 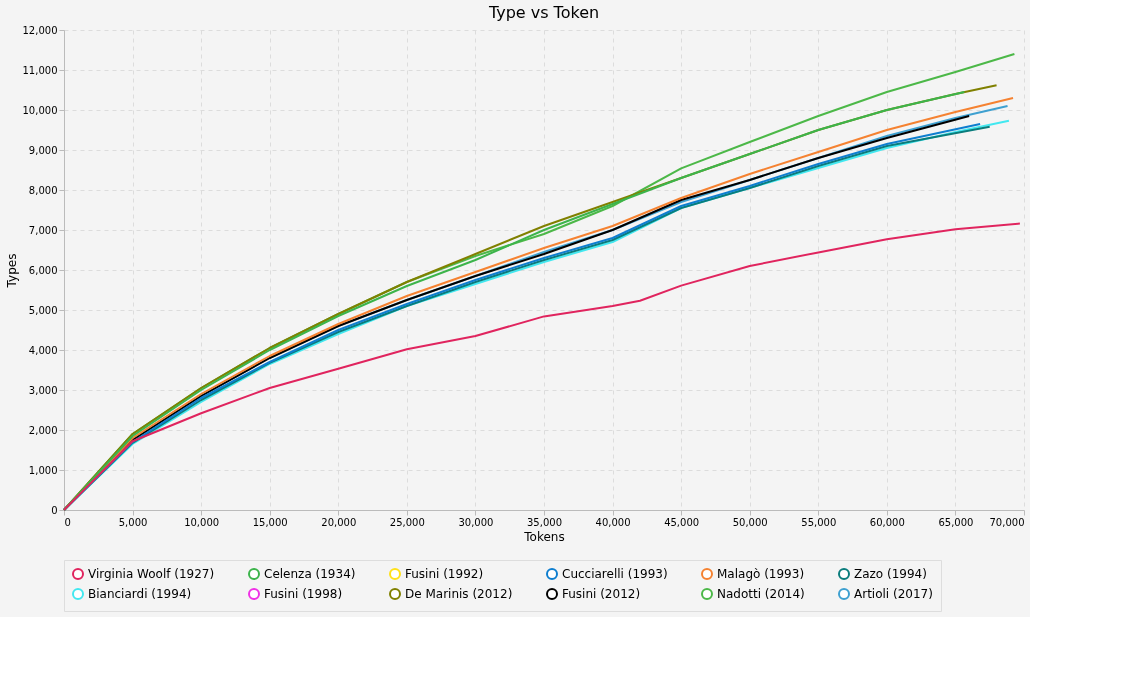 What do you see at coordinates (310, 574) in the screenshot?
I see `legend-label: Celenza (1934)` at bounding box center [310, 574].